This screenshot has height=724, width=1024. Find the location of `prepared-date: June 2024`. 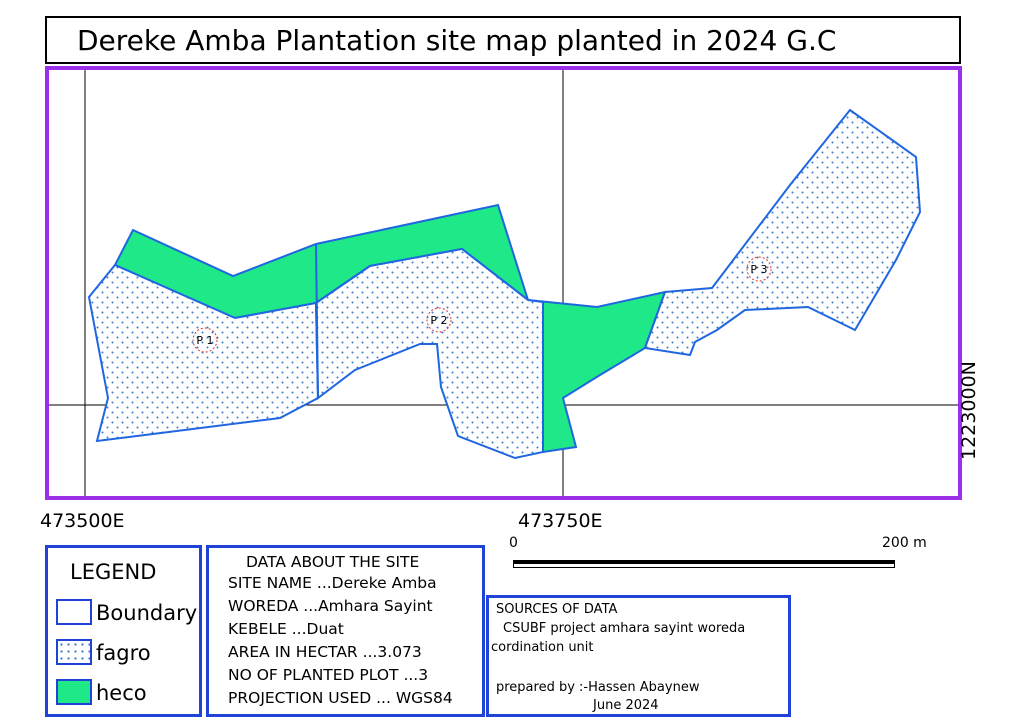

prepared-date: June 2024 is located at coordinates (626, 705).